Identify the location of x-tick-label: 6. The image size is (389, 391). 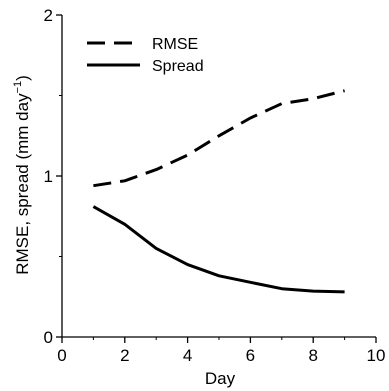
(250, 355).